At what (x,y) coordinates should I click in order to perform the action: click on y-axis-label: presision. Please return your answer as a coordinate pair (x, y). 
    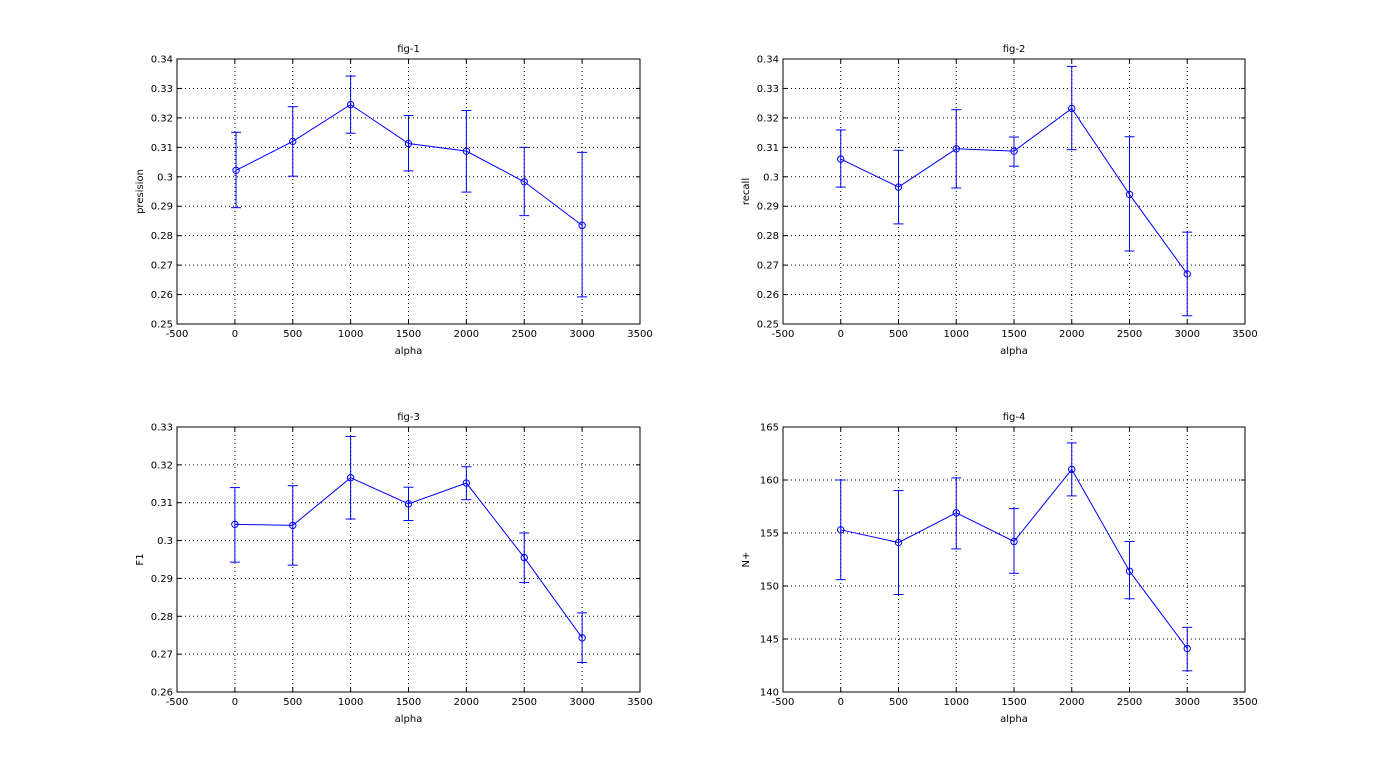
    Looking at the image, I should click on (140, 191).